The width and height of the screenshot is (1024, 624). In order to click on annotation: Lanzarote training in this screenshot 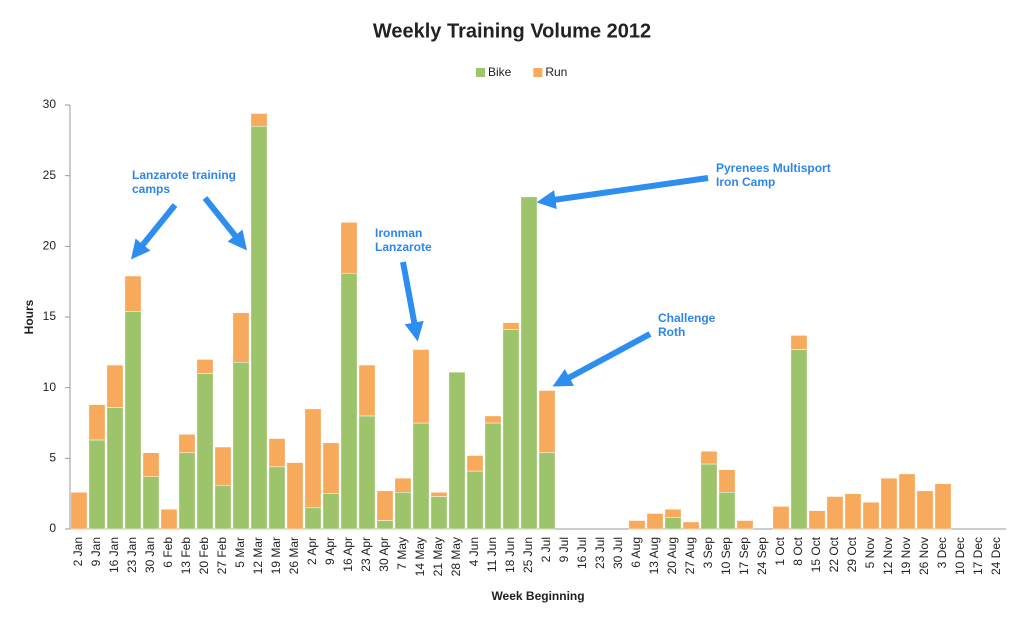, I will do `click(184, 175)`.